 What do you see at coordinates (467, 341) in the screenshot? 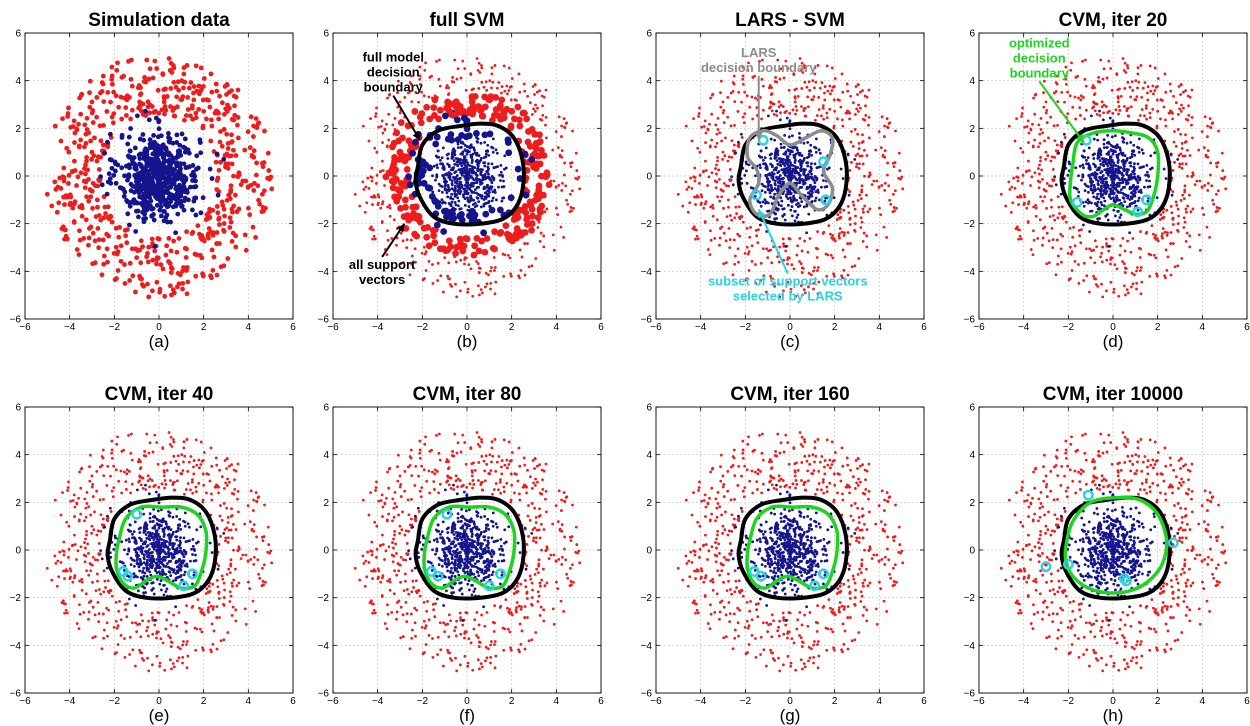
I see `panel-label: (b)` at bounding box center [467, 341].